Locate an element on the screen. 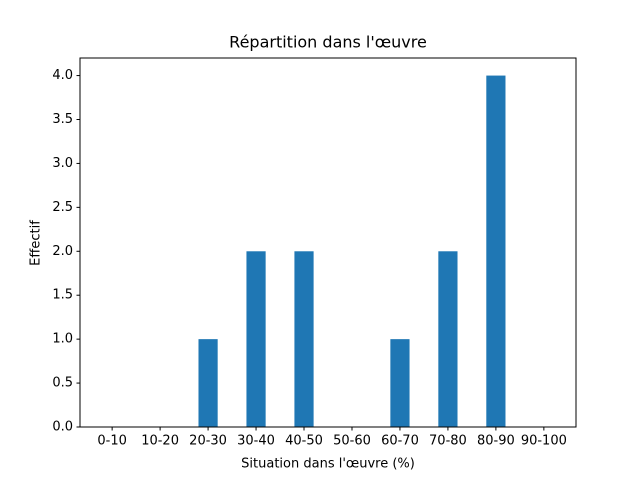  y-tick-label: 1.5 is located at coordinates (62, 295).